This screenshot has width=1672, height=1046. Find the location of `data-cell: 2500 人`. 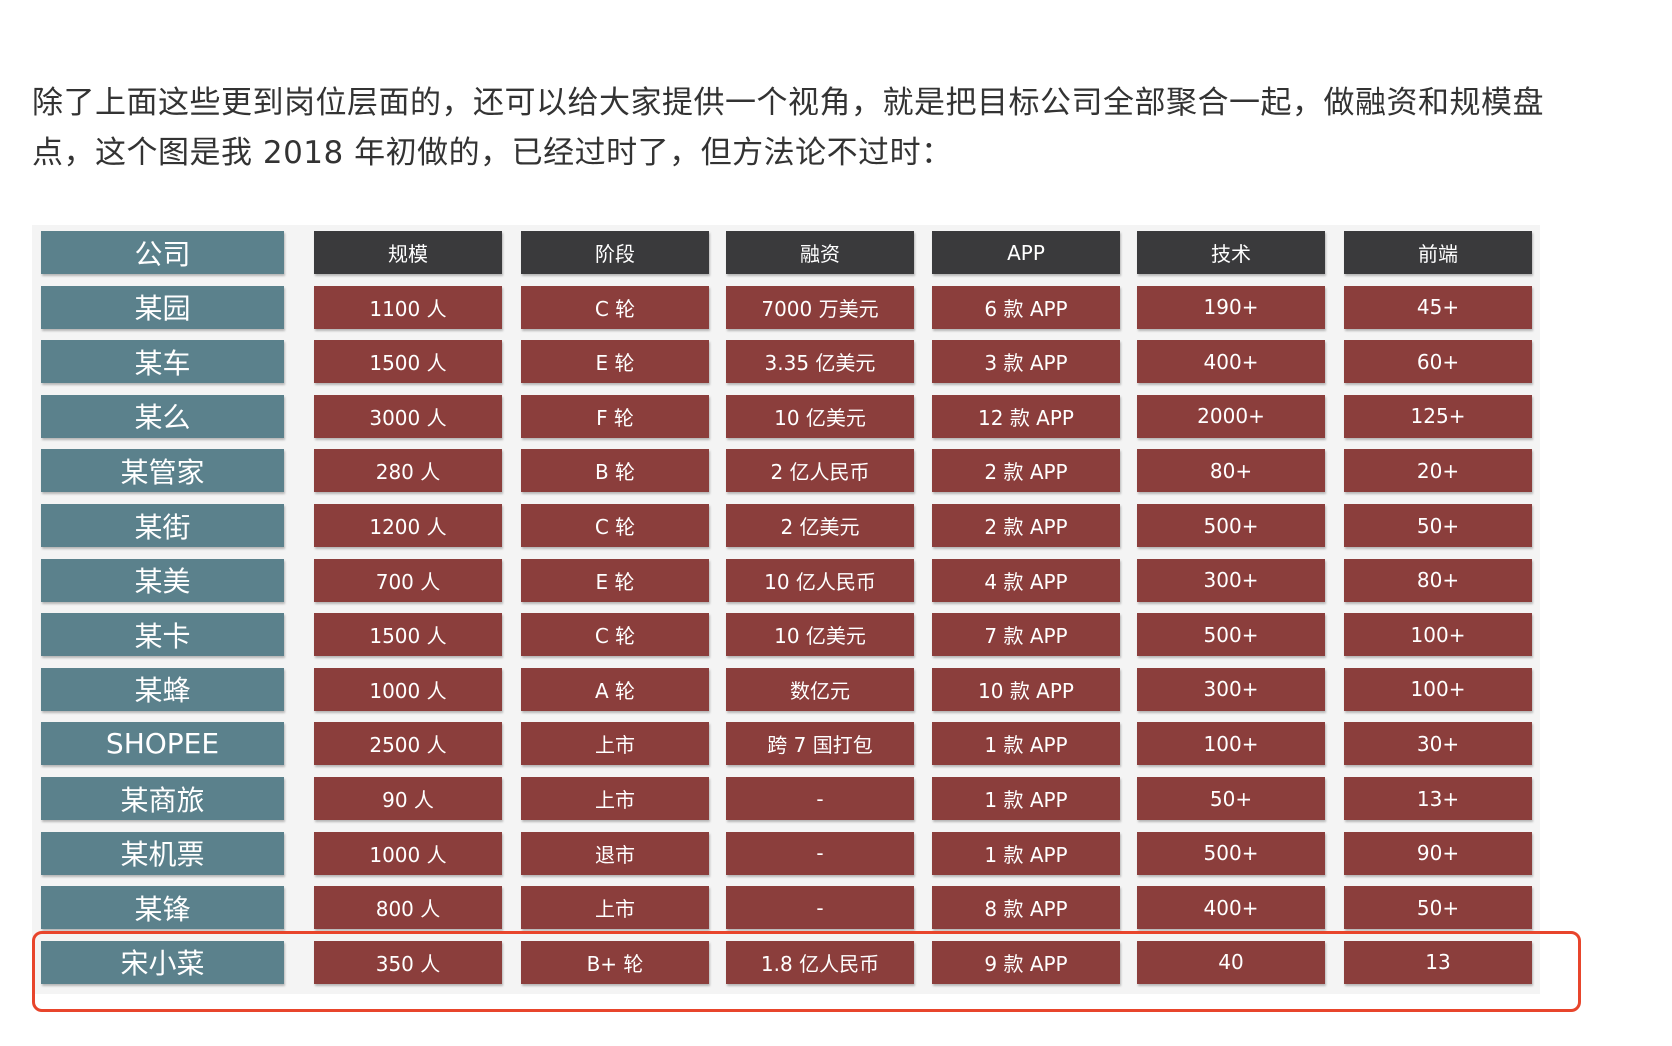

data-cell: 2500 人 is located at coordinates (408, 744).